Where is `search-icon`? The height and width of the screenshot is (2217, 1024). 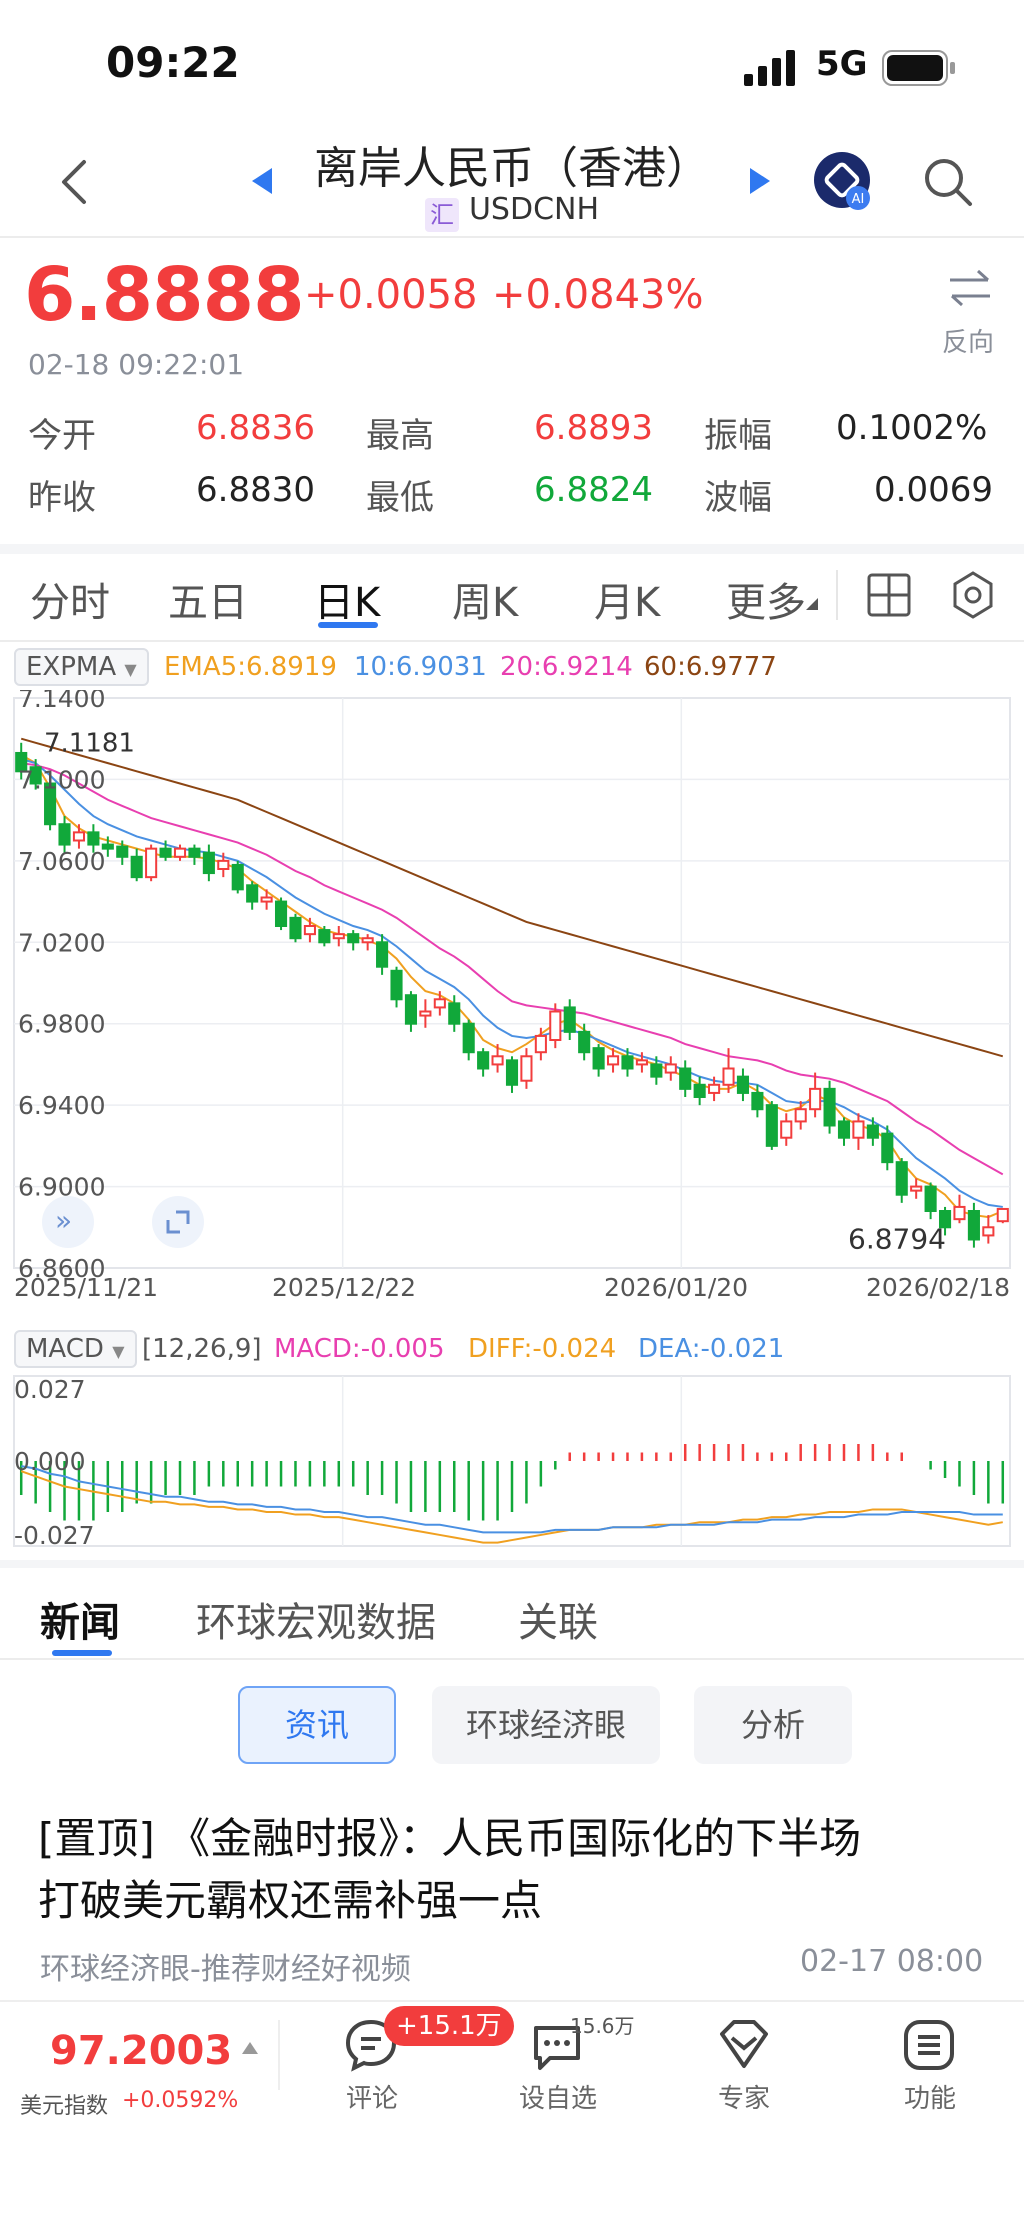
search-icon is located at coordinates (948, 182).